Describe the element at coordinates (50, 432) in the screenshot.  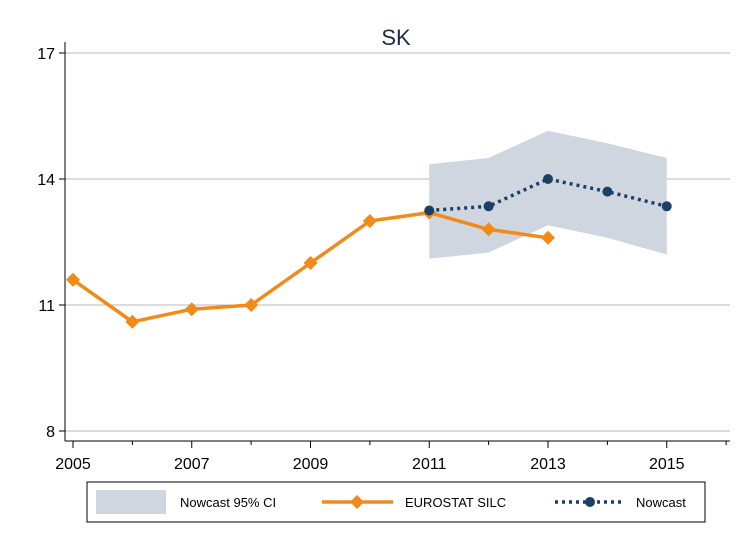
I see `y-tick-label: 8` at that location.